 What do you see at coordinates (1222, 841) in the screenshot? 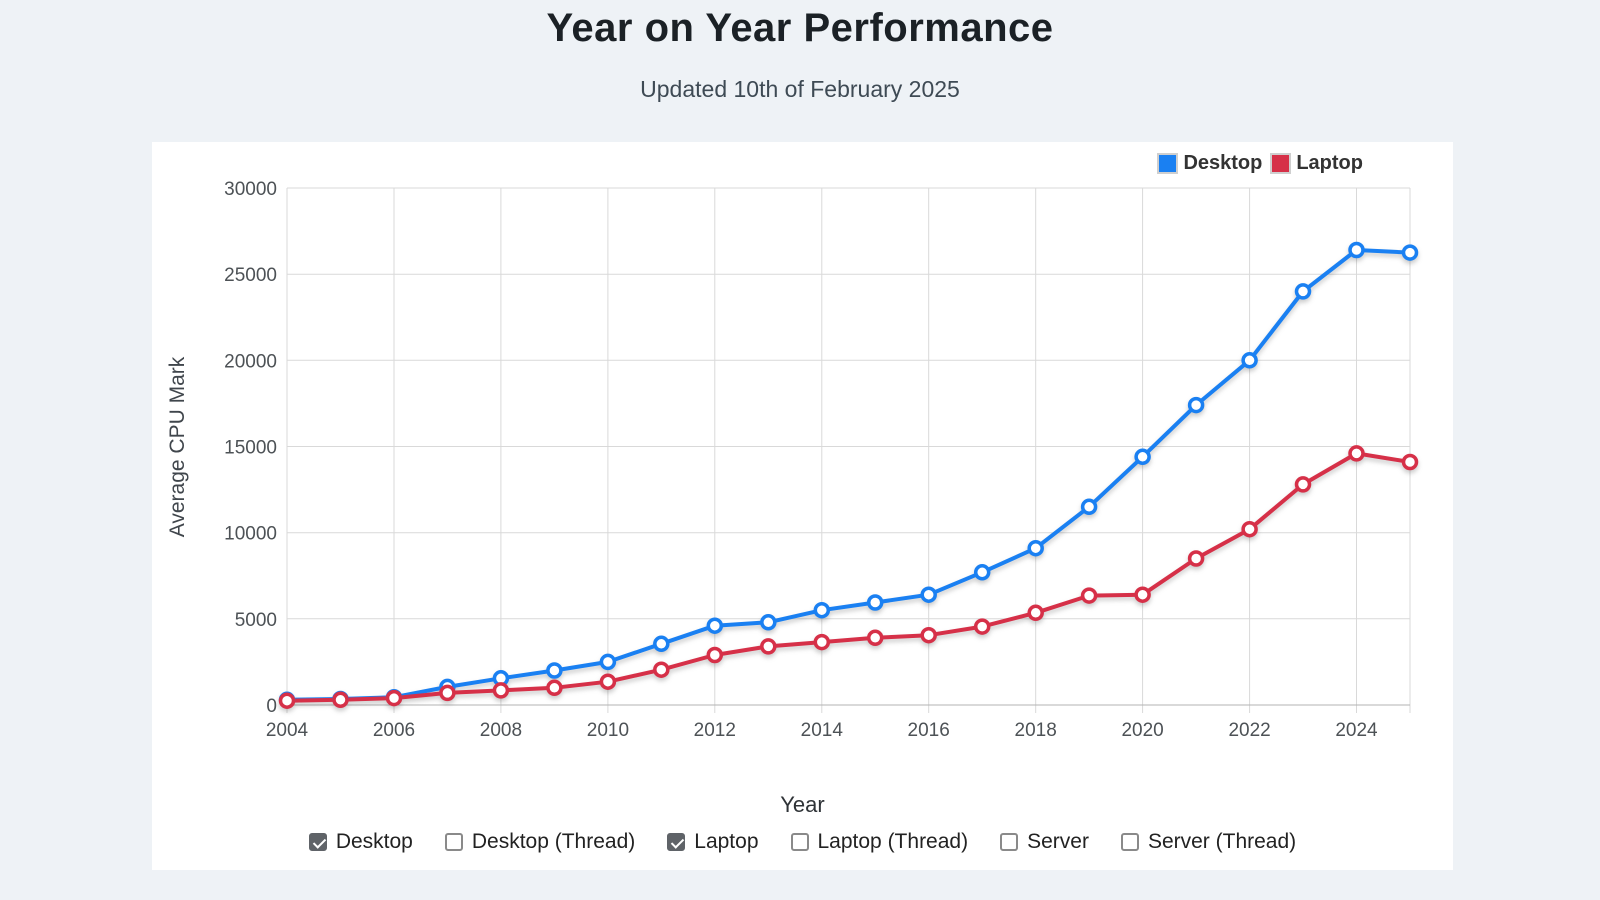
I see `checkbox-label: Server (Thread)` at bounding box center [1222, 841].